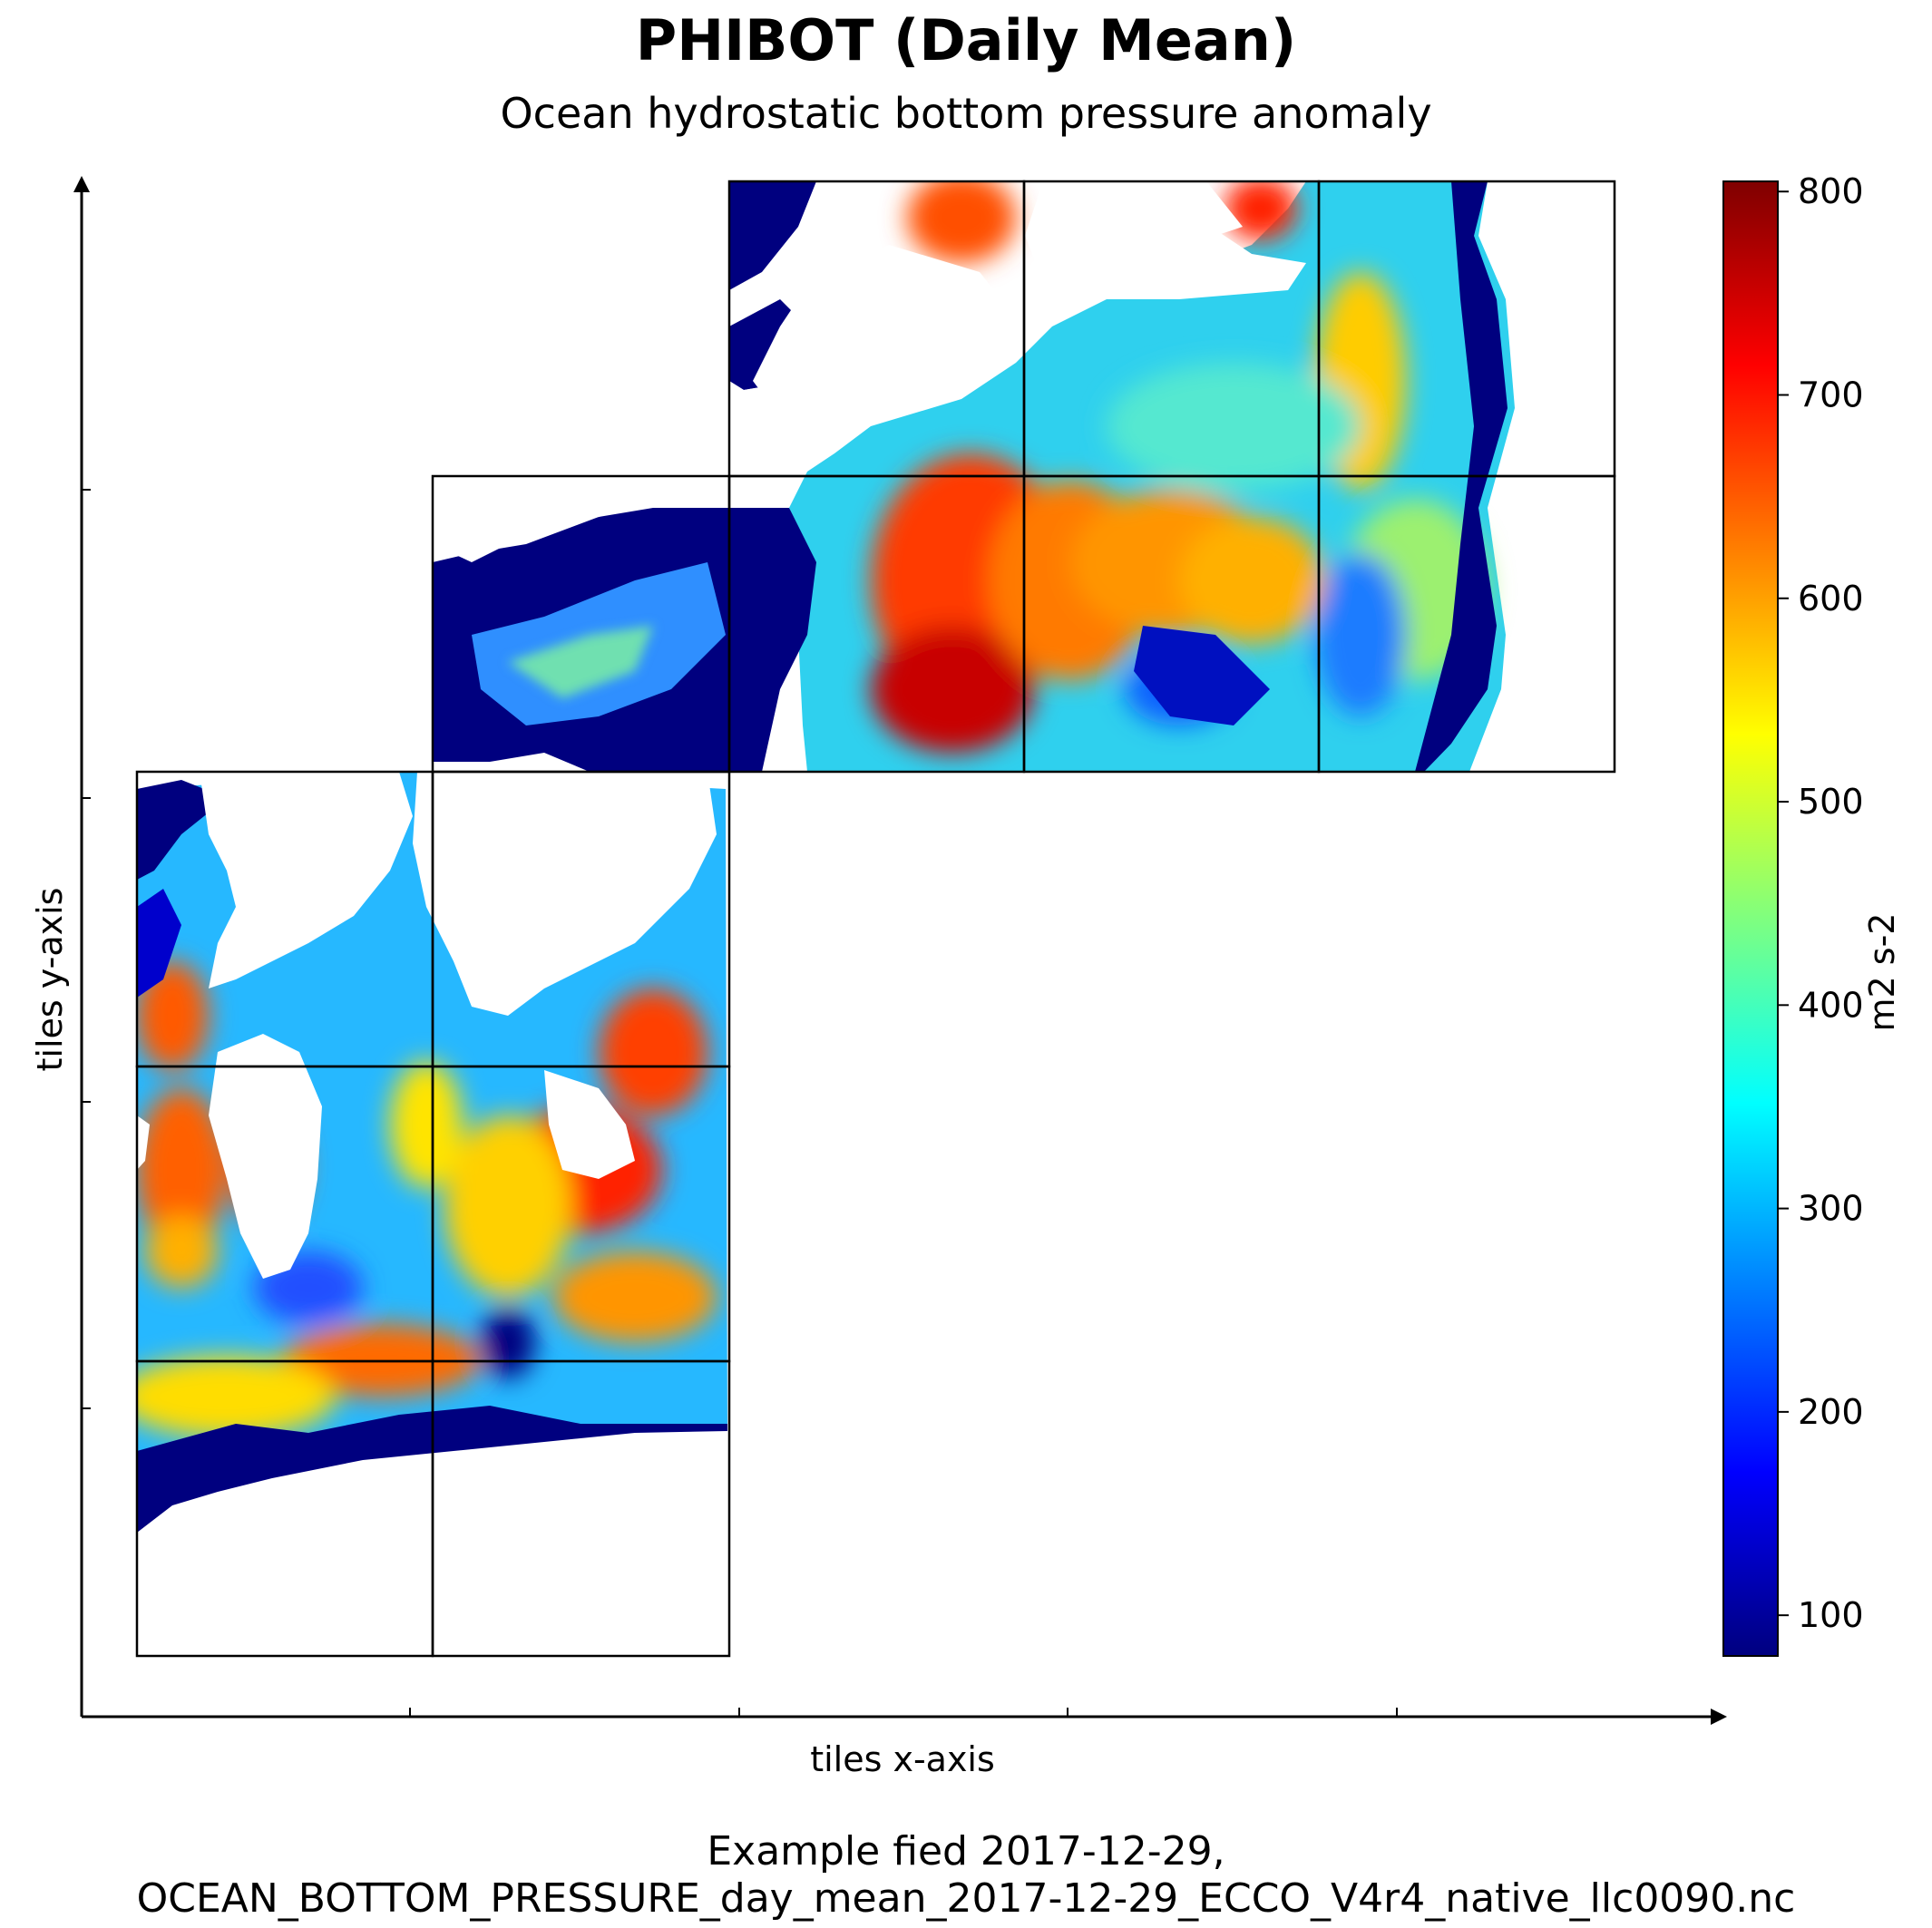 The height and width of the screenshot is (1928, 1932). I want to click on x-axis-arrow, so click(1719, 1717).